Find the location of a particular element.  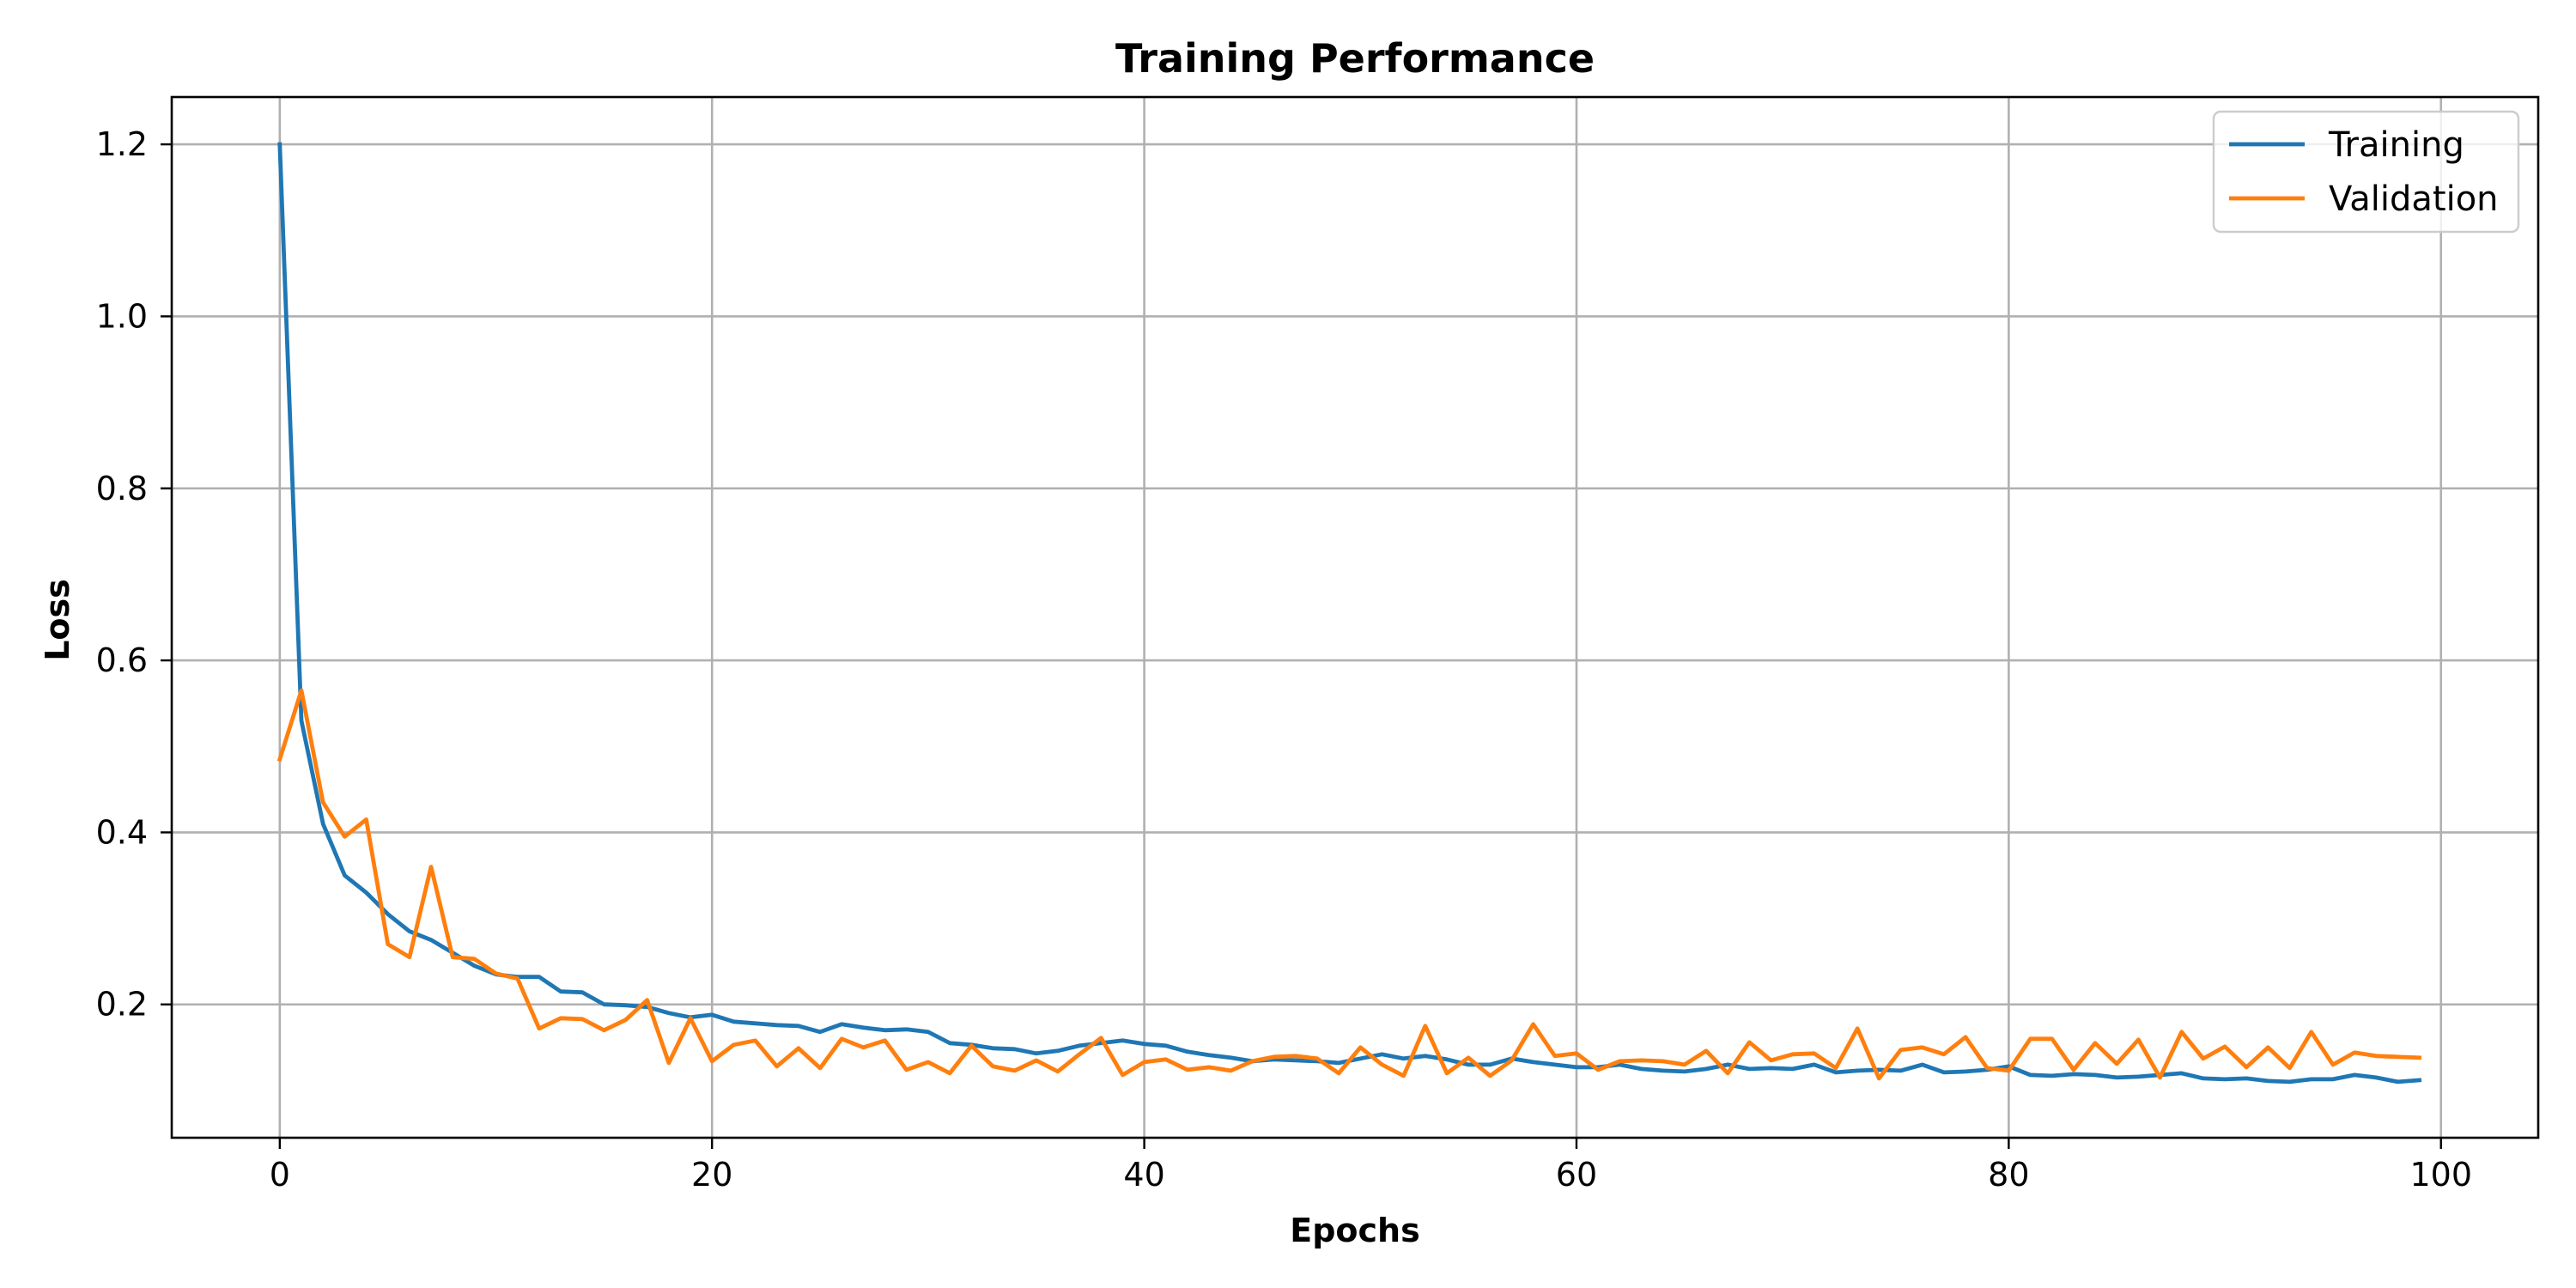

x-tick-label: 0 is located at coordinates (280, 1175).